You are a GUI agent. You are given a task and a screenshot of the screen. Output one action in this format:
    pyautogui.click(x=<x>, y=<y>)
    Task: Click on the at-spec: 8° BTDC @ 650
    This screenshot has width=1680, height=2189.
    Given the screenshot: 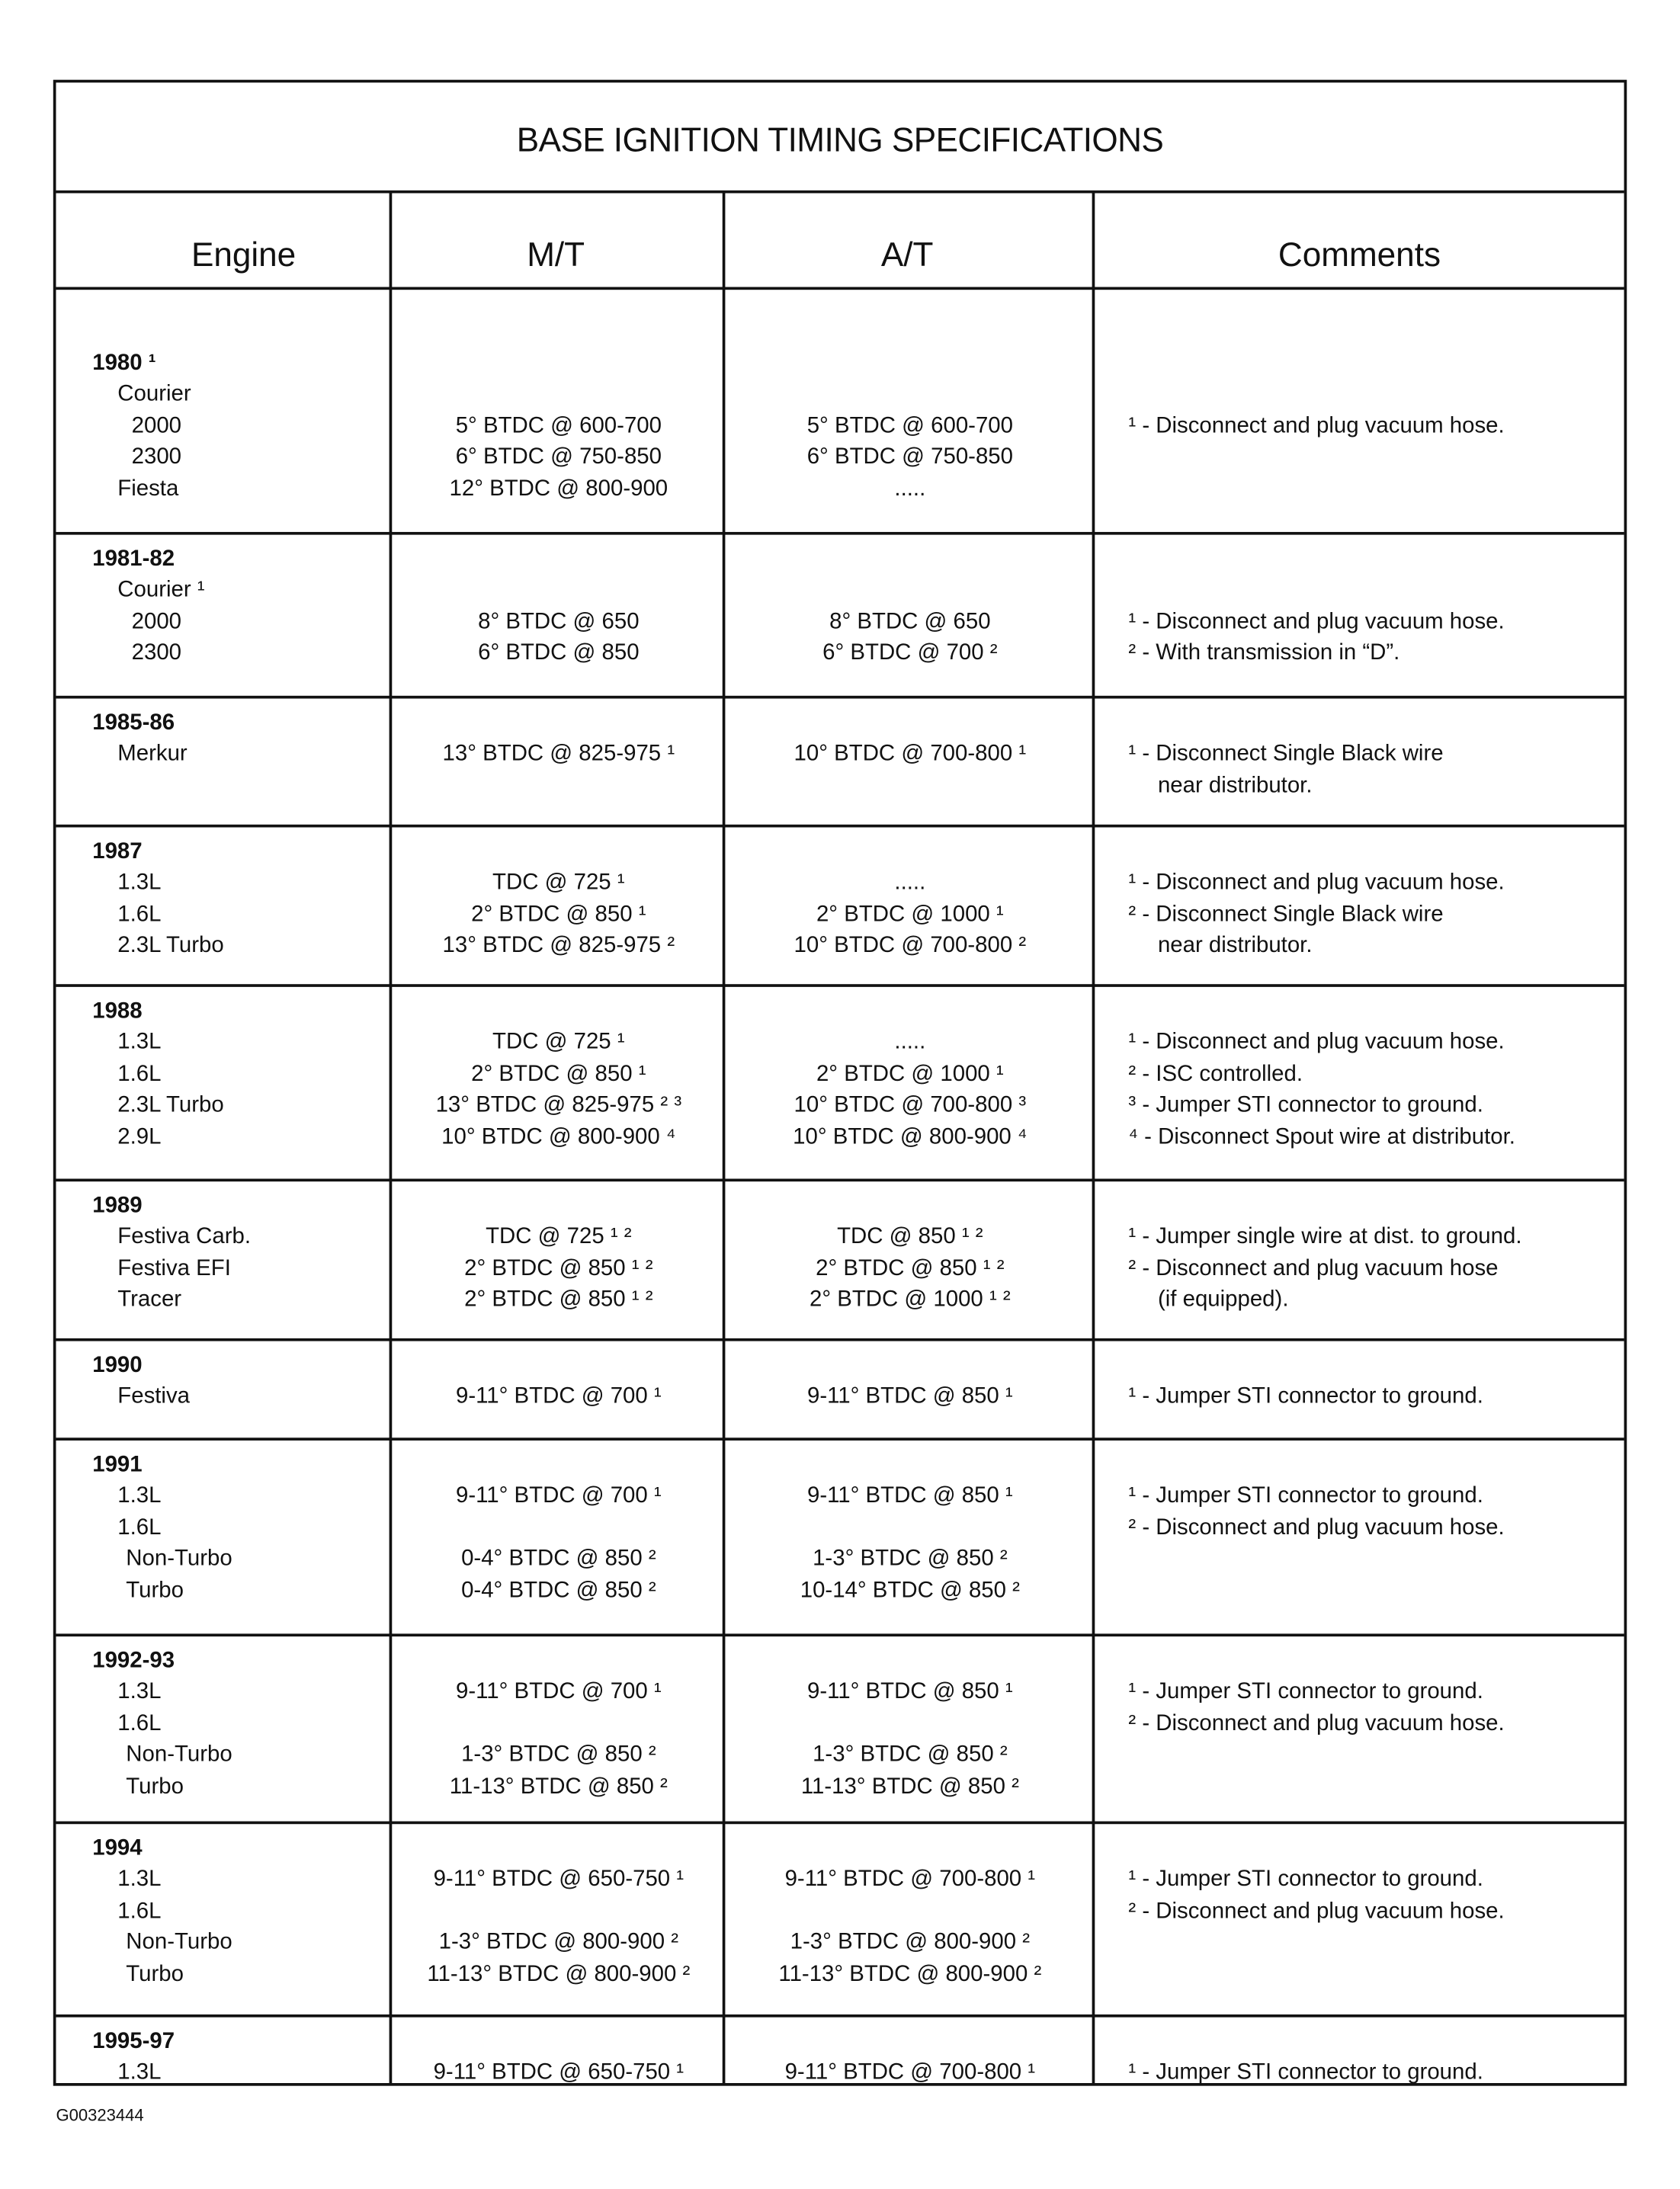 What is the action you would take?
    pyautogui.click(x=910, y=622)
    